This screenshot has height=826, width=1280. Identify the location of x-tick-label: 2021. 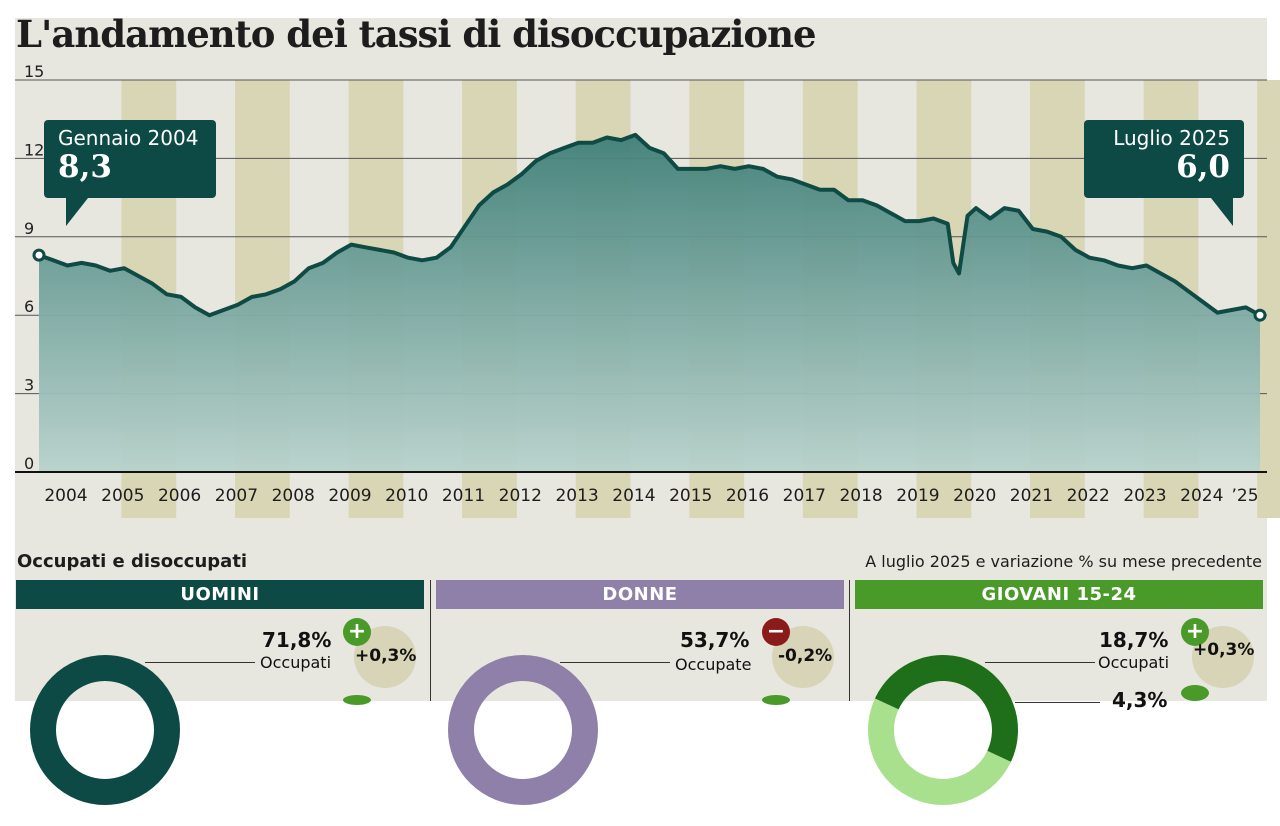
(1031, 496).